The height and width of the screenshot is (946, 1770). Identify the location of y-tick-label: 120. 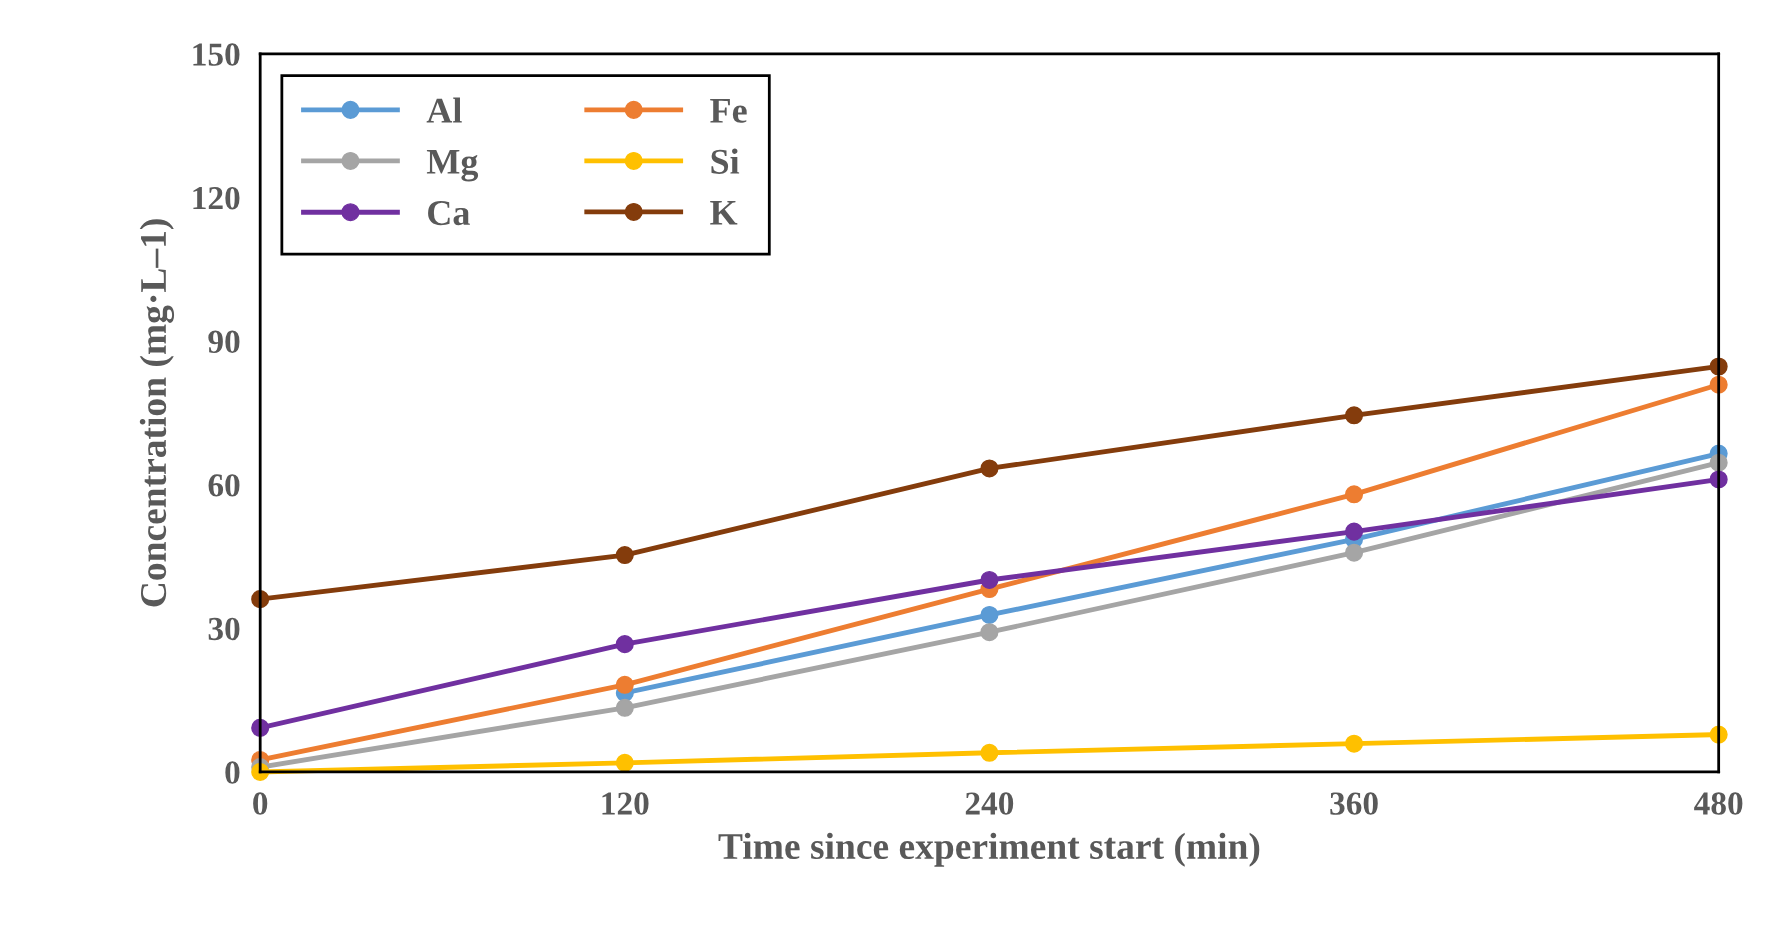
(216, 198).